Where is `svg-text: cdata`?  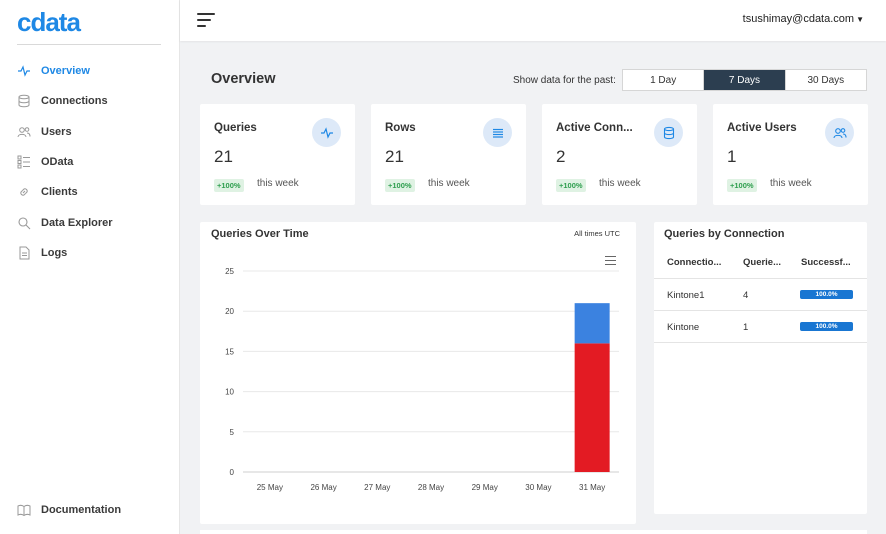
svg-text: cdata is located at coordinates (49, 23).